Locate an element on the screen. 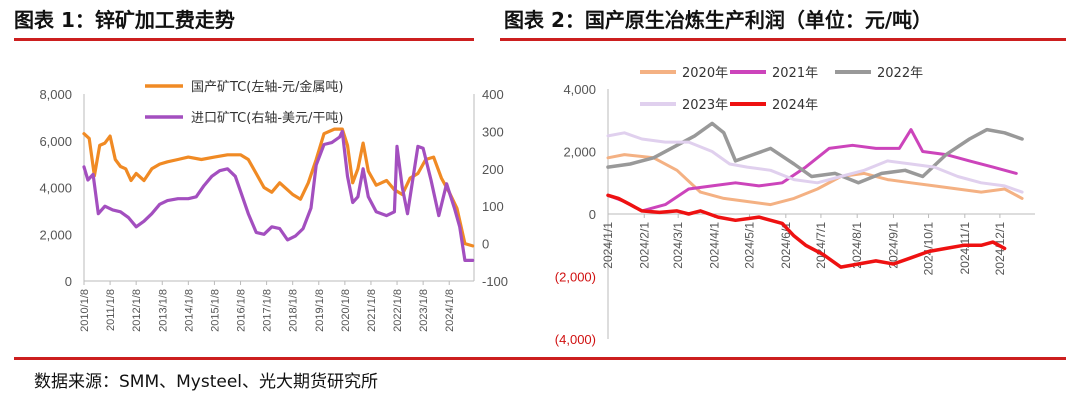  y-tick-label: (2,000) is located at coordinates (575, 277).